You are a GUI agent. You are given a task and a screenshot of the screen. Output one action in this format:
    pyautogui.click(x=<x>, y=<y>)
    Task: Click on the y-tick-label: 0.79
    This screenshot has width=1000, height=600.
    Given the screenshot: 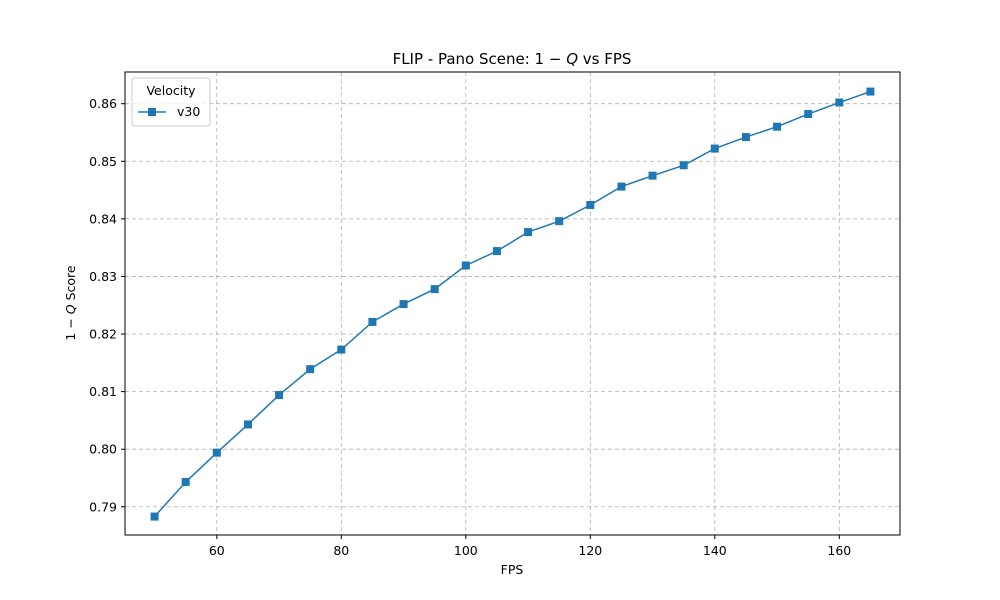 What is the action you would take?
    pyautogui.click(x=103, y=506)
    